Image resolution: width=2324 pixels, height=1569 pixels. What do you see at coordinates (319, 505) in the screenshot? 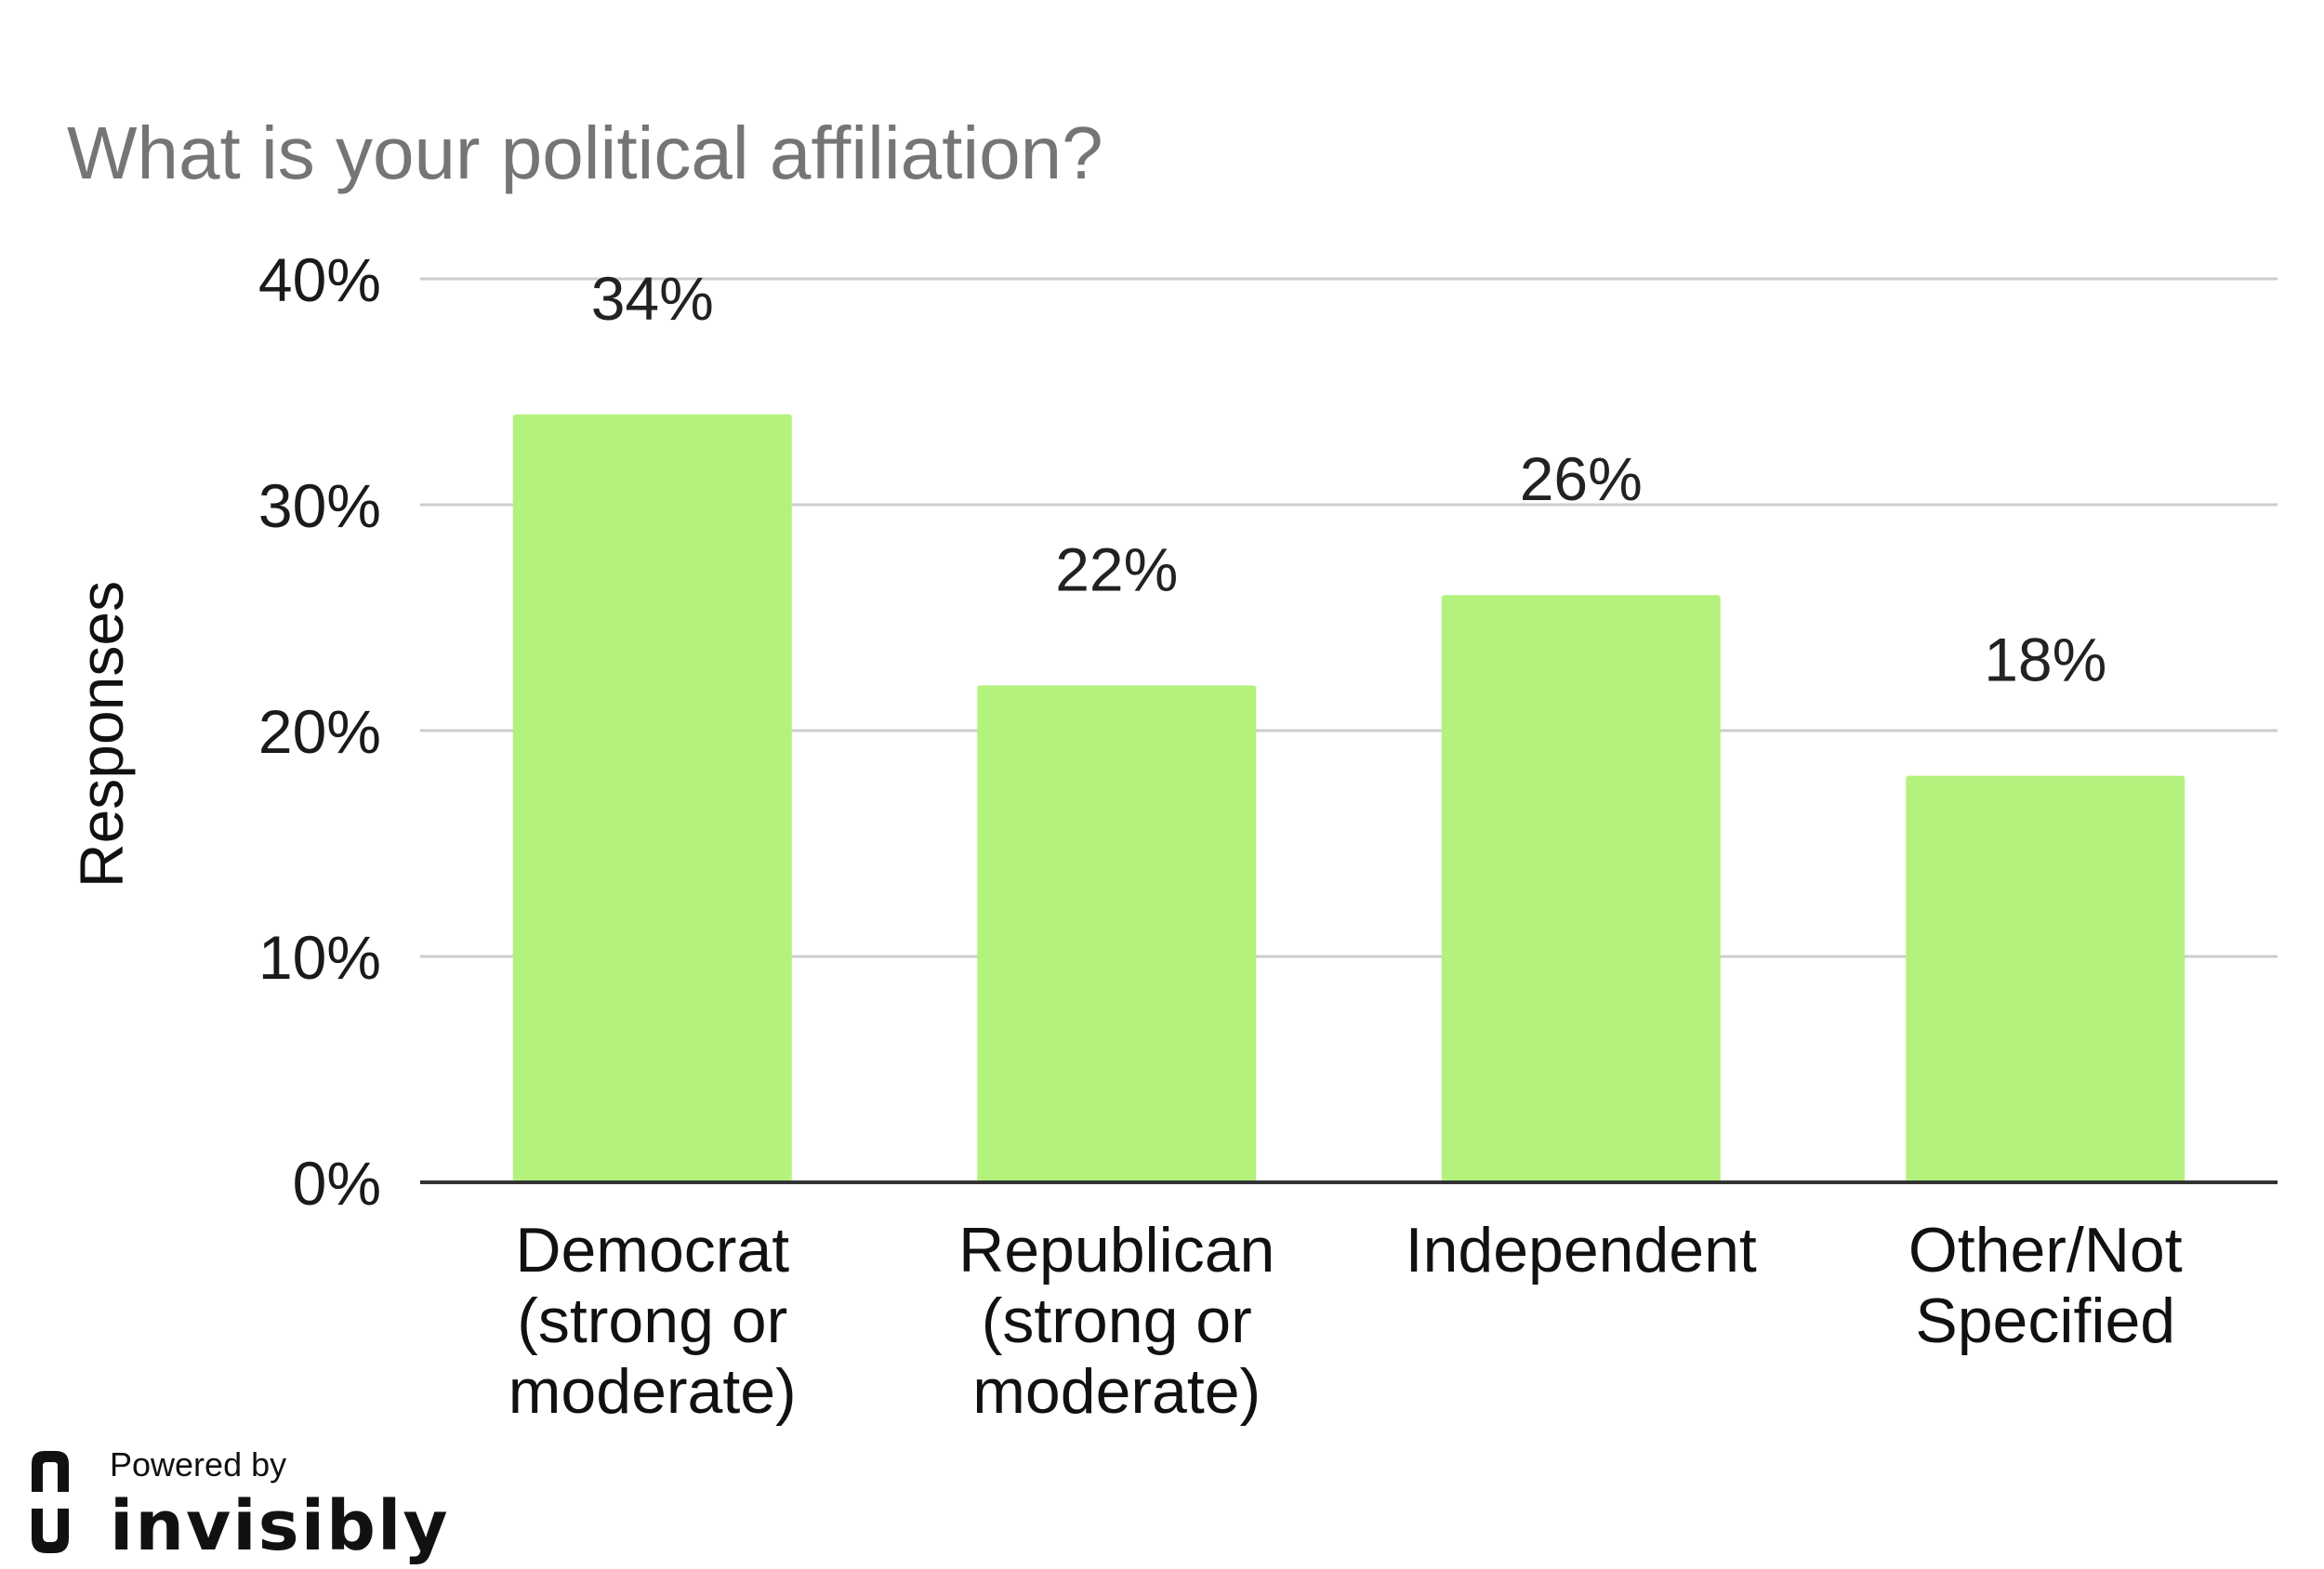
I see `y-tick-label: 30%` at bounding box center [319, 505].